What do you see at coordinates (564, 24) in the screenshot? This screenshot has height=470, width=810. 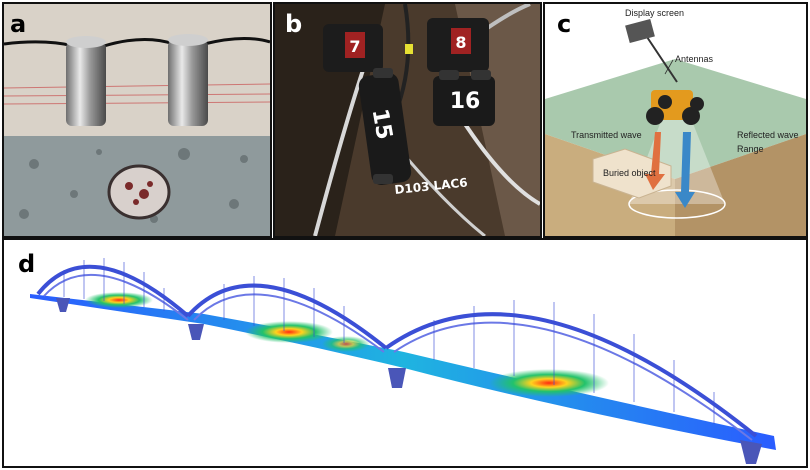 I see `panel-letter-c: c` at bounding box center [564, 24].